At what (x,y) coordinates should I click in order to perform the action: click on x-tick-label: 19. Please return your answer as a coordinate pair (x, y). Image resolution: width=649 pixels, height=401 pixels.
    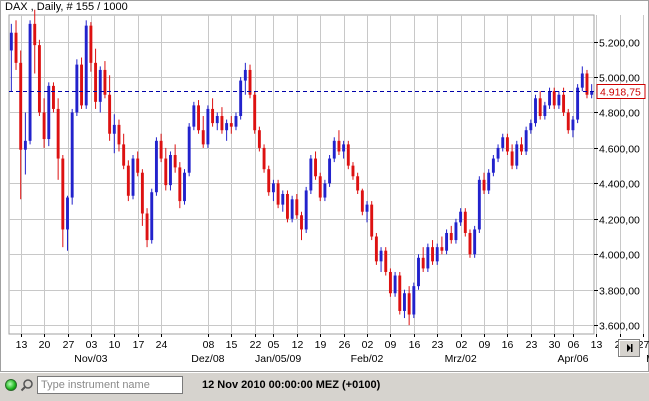
    Looking at the image, I should click on (321, 345).